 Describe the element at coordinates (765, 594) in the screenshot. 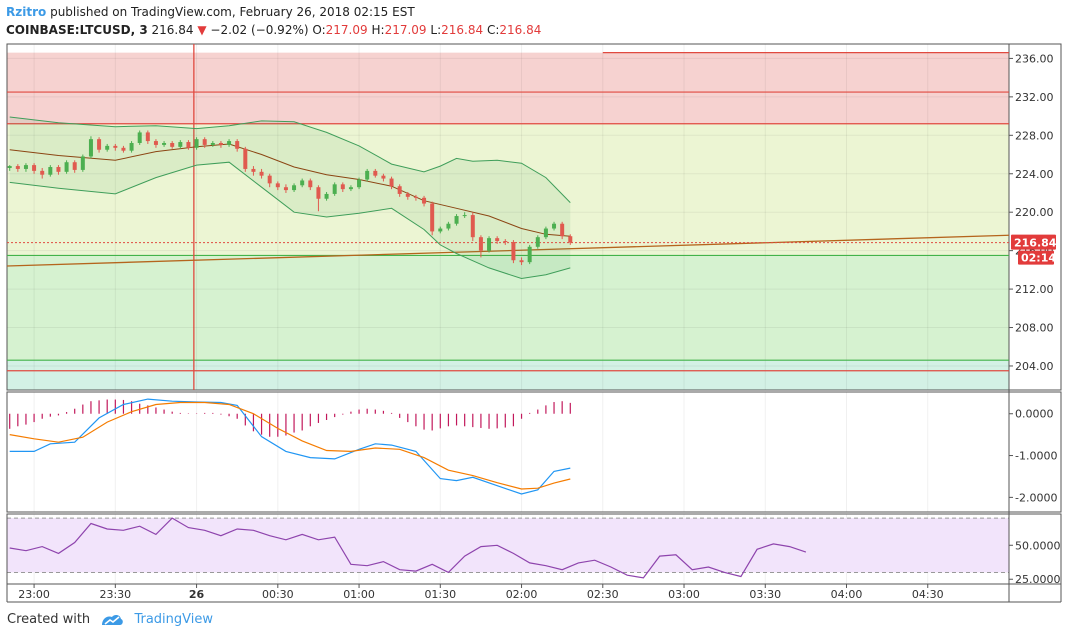

I see `time-axis-label: 03:30` at that location.